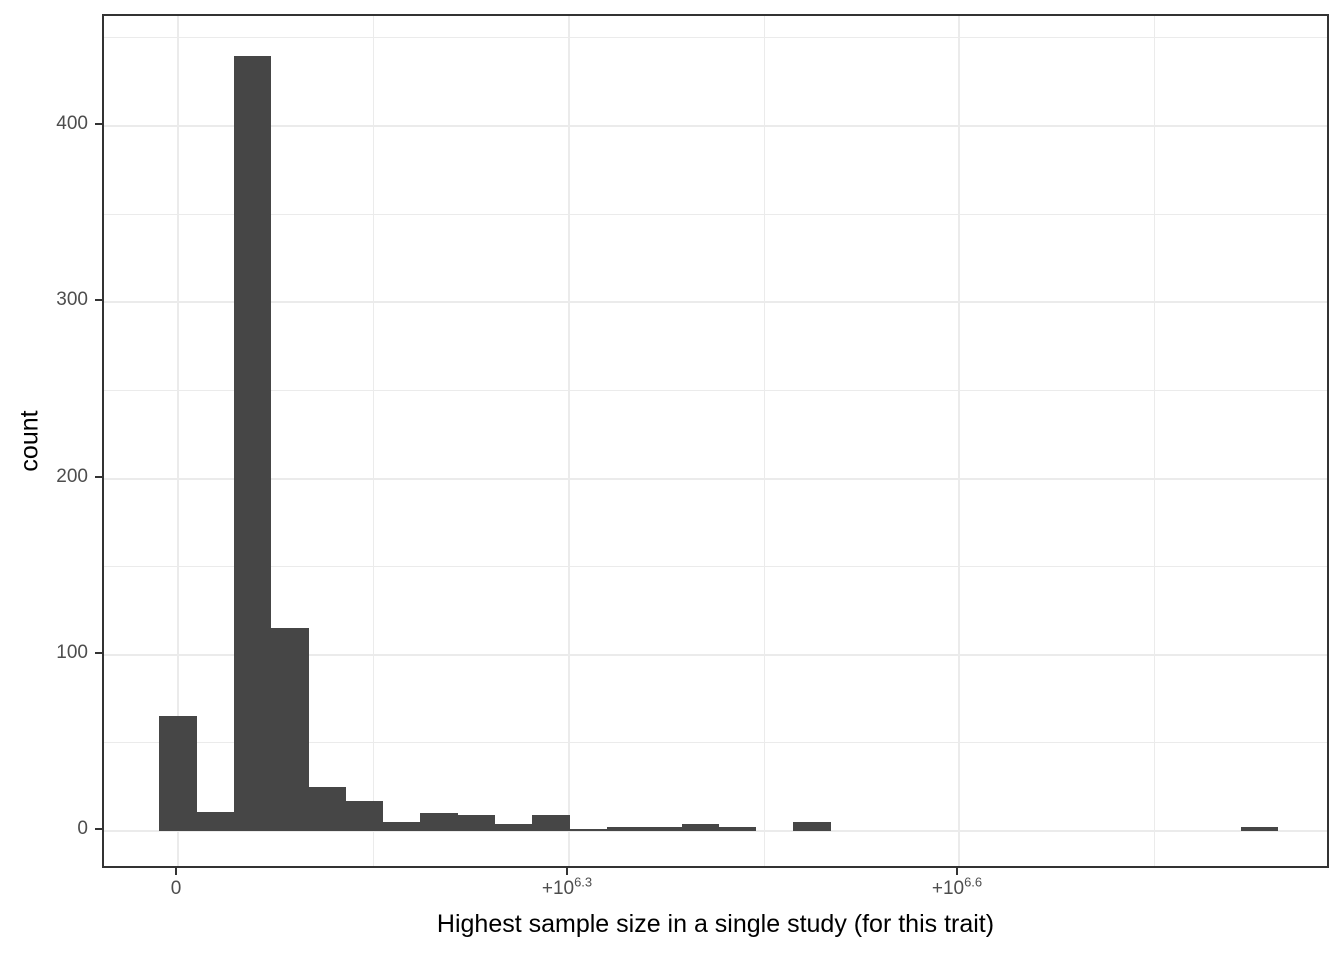  What do you see at coordinates (72, 300) in the screenshot?
I see `y-tick-label: 300` at bounding box center [72, 300].